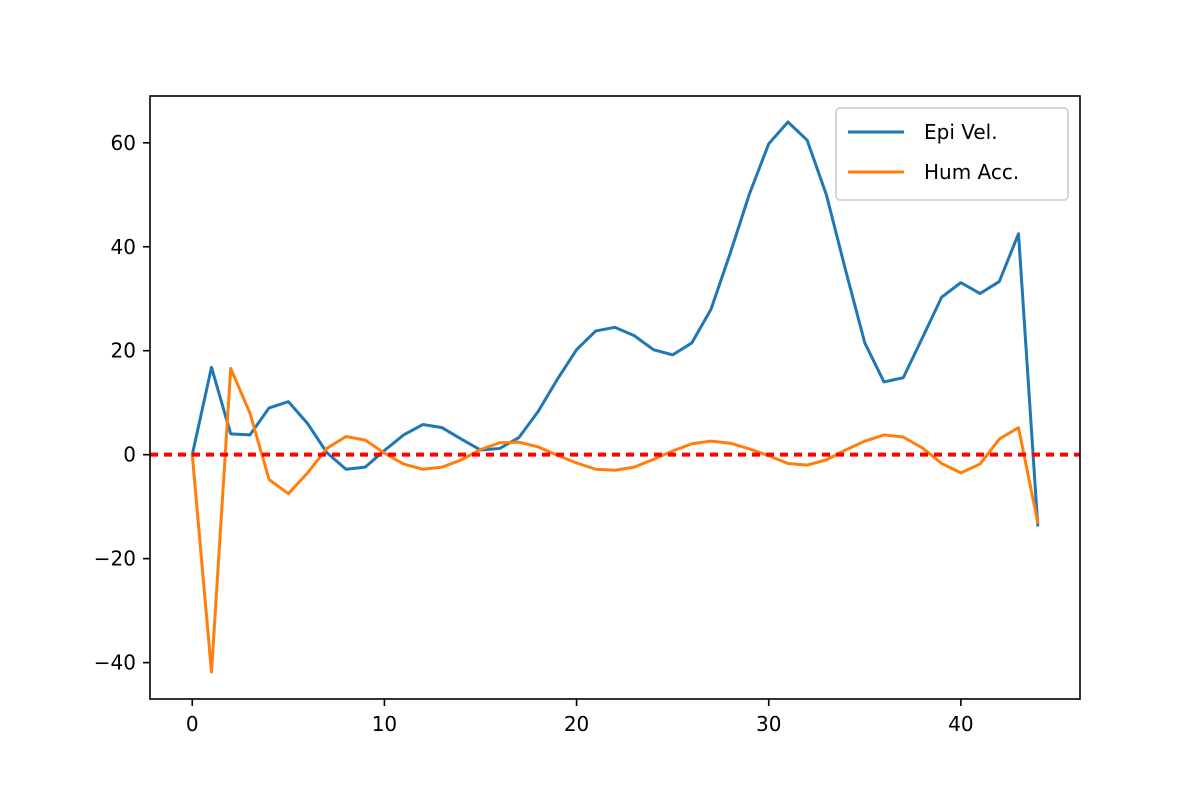 This screenshot has height=800, width=1200. I want to click on y-tick-label: 0, so click(129, 455).